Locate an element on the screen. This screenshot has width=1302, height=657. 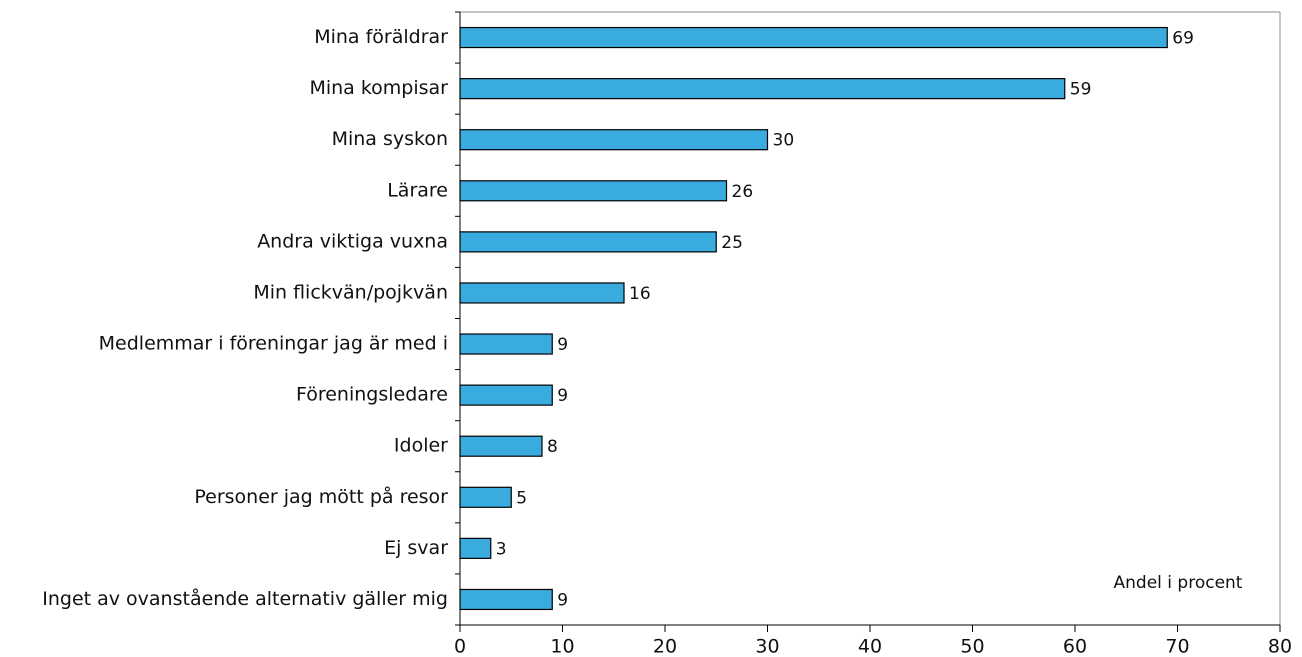
data-label: 8 is located at coordinates (552, 447).